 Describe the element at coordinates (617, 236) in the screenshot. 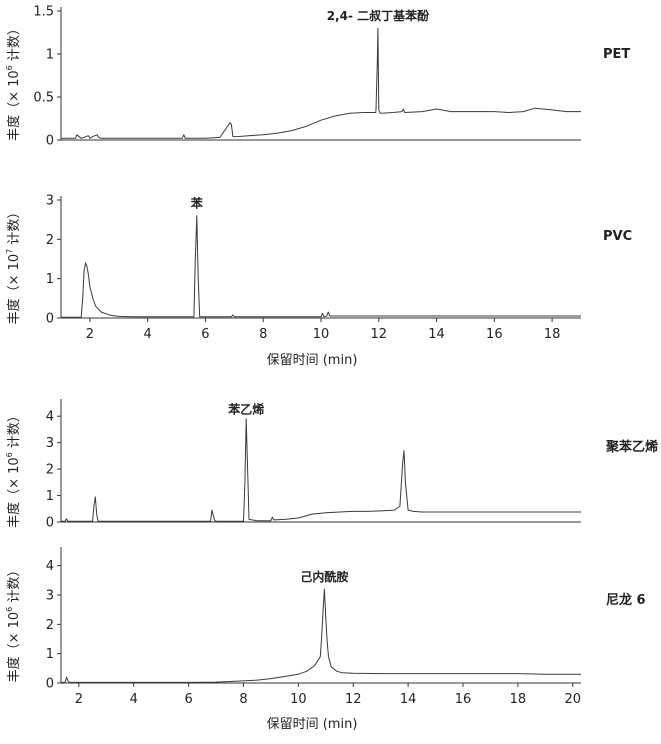

I see `polymer-label: PVC` at that location.